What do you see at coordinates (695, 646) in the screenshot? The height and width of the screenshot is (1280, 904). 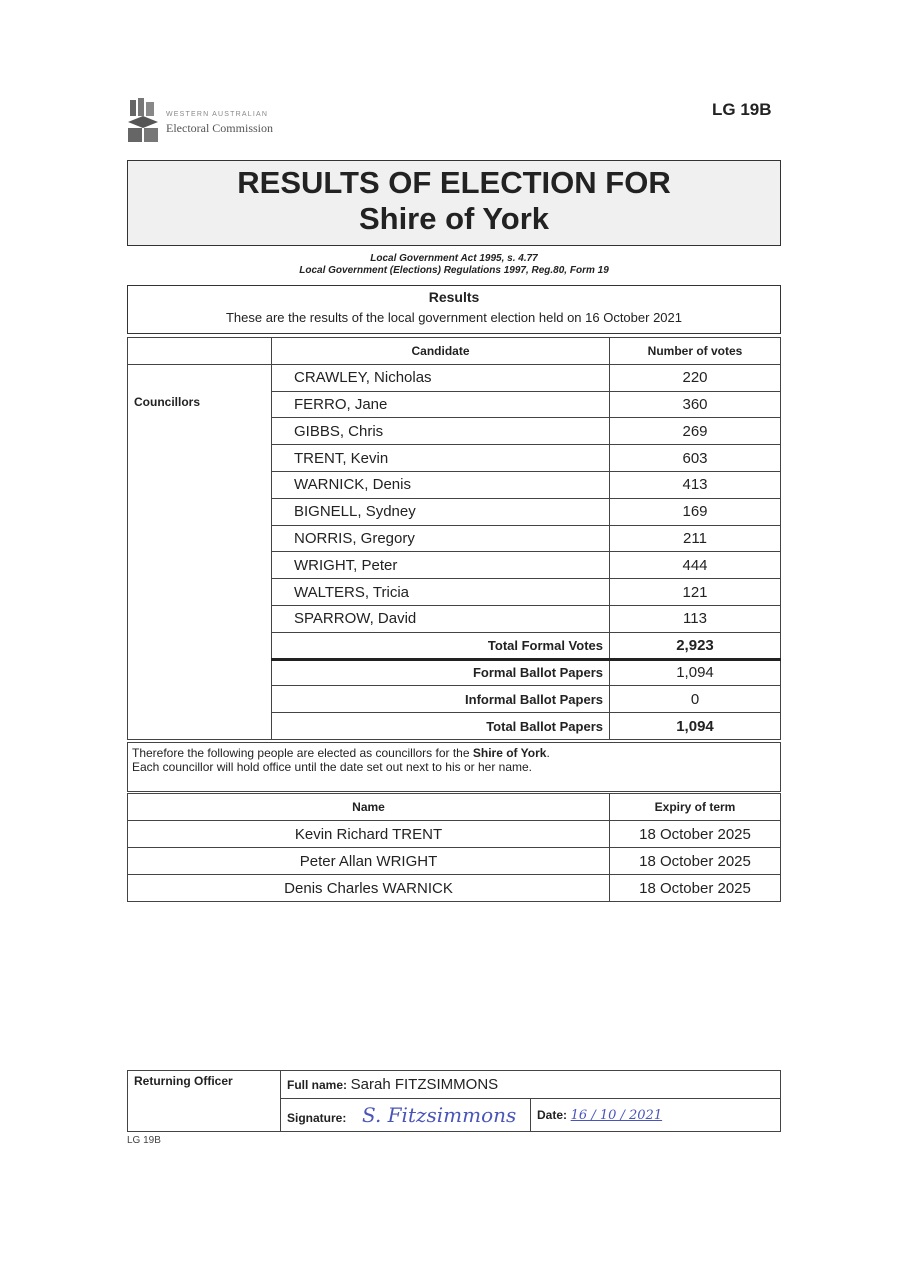 I see `total-formal-votes-value: 2,923` at bounding box center [695, 646].